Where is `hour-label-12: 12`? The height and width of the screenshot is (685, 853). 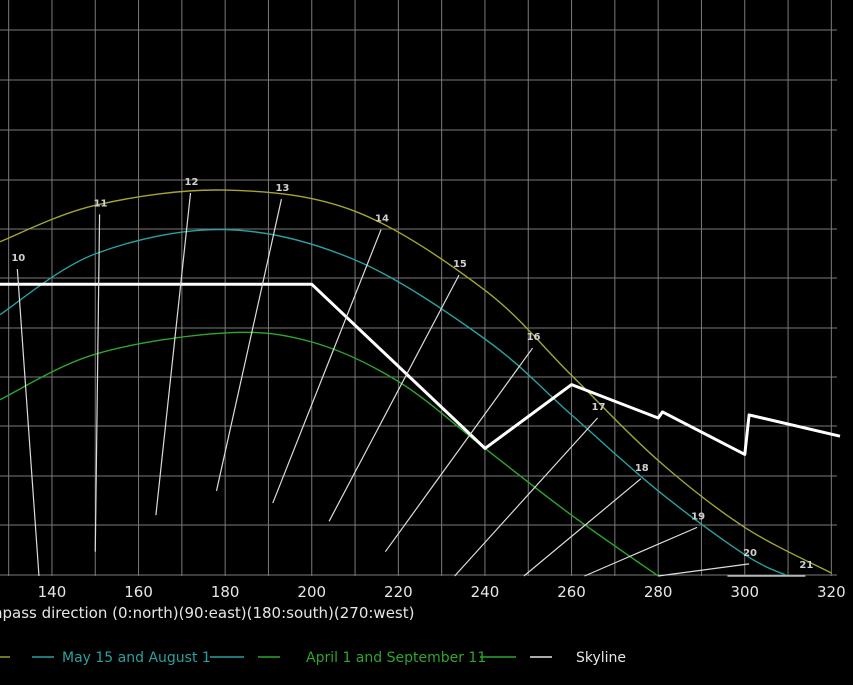 hour-label-12: 12 is located at coordinates (192, 182).